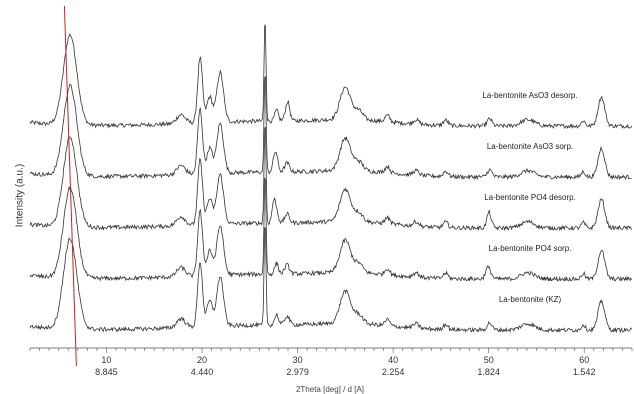 The image size is (634, 394). What do you see at coordinates (529, 95) in the screenshot?
I see `series-label-0: La-bentonite AsO3 desorp.` at bounding box center [529, 95].